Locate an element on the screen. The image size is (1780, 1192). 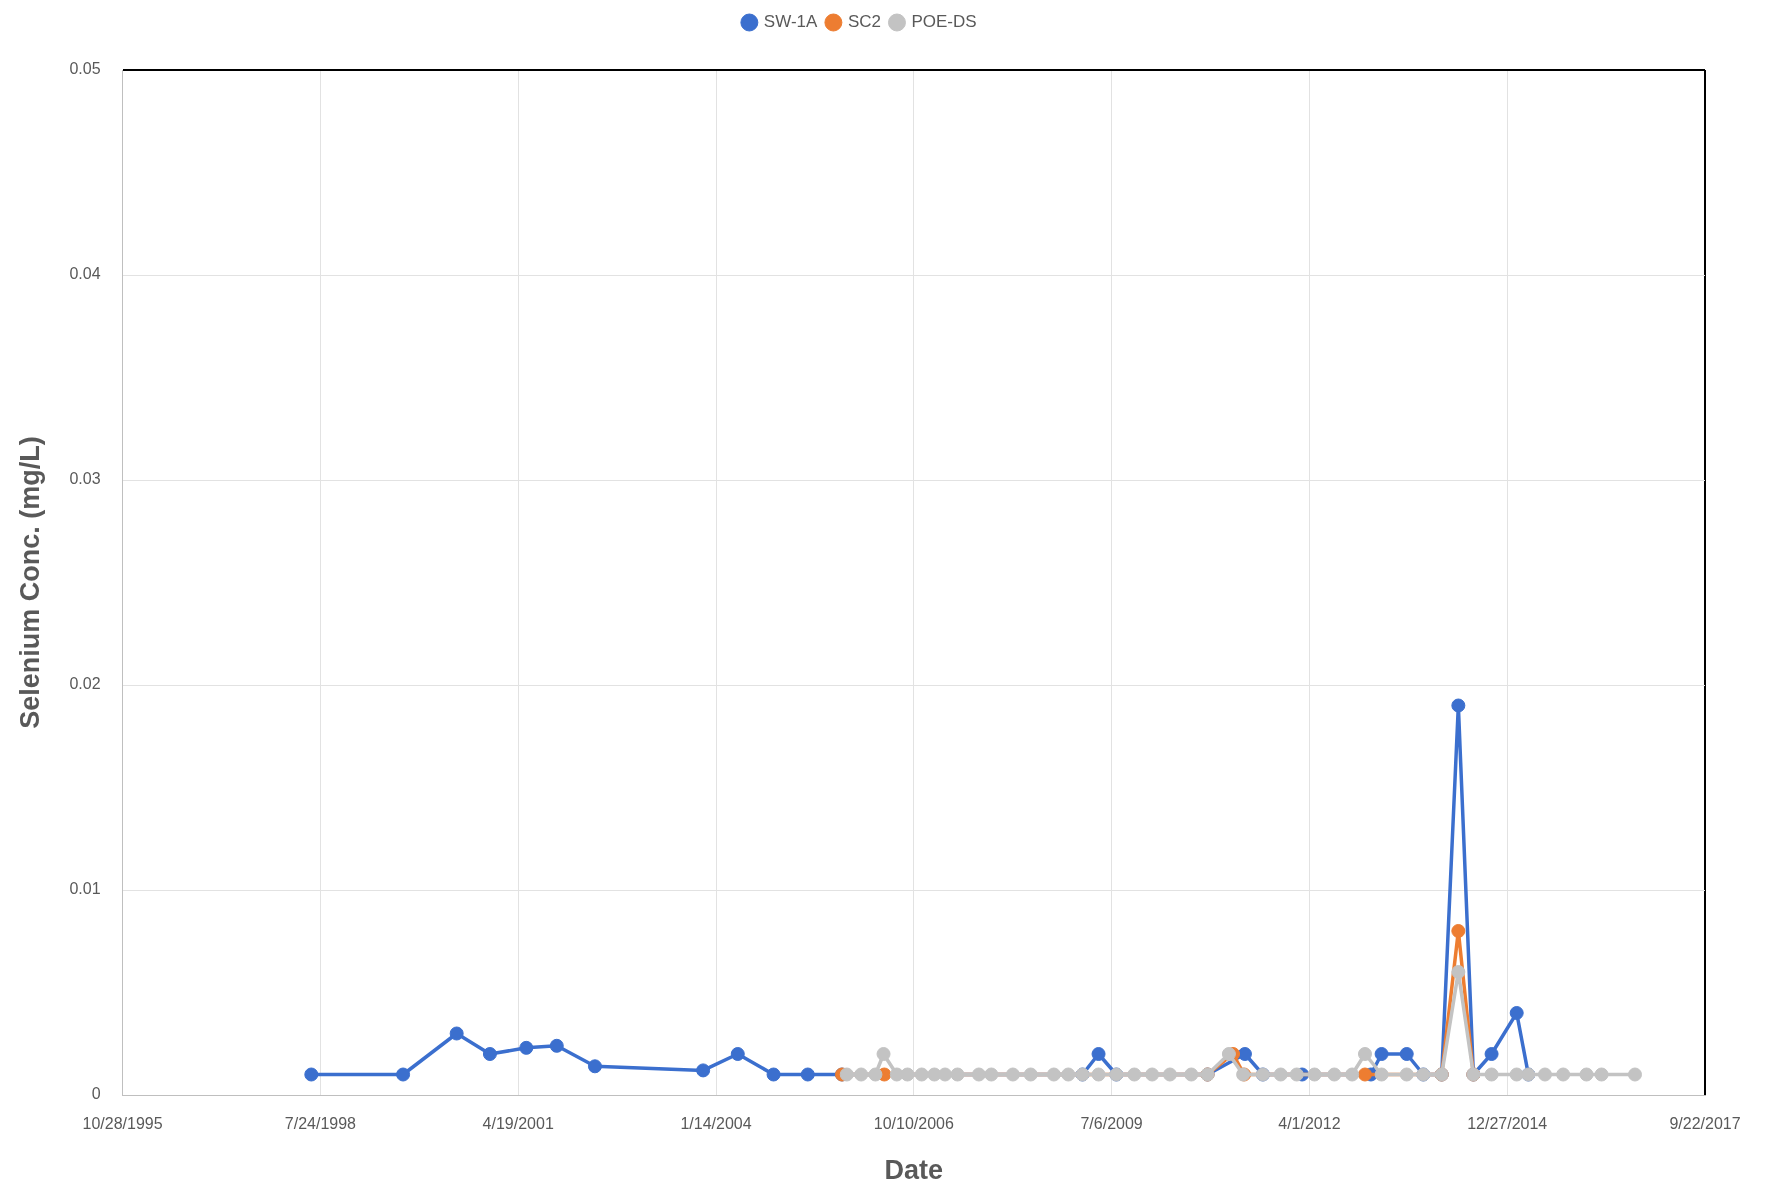
y-tick-label: 0.03 is located at coordinates (85, 479).